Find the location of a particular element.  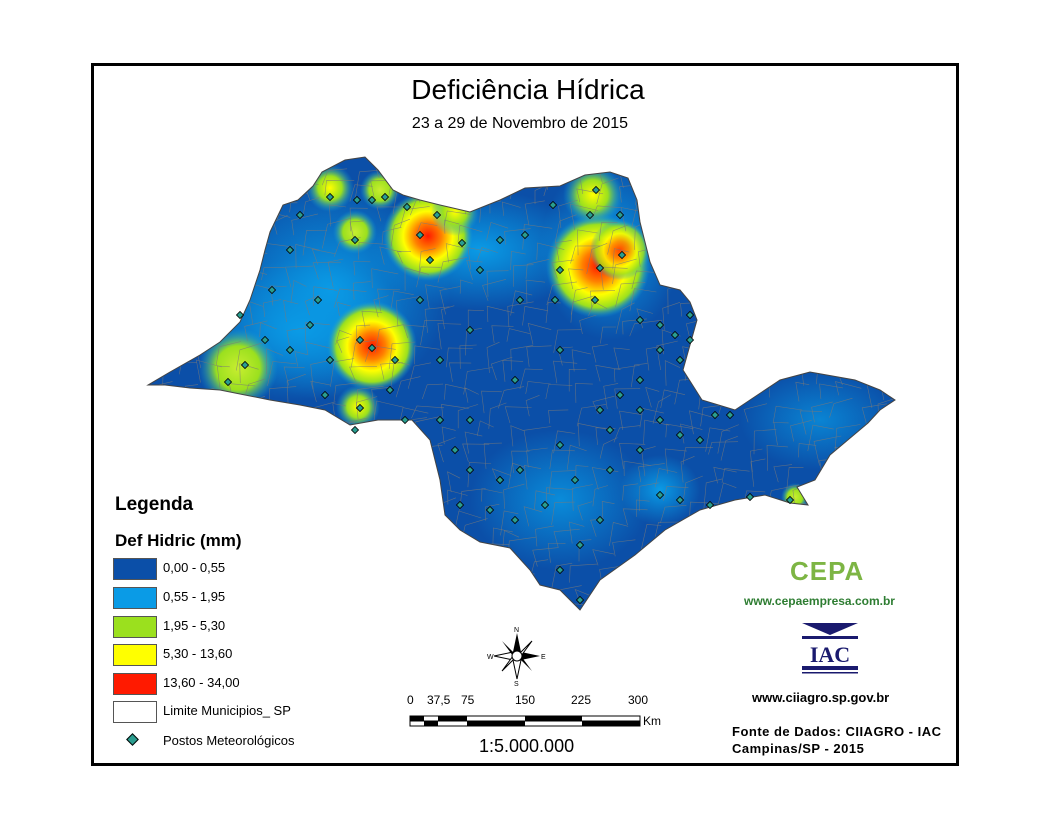

legend-label: Postos Meteorológicos is located at coordinates (229, 740).